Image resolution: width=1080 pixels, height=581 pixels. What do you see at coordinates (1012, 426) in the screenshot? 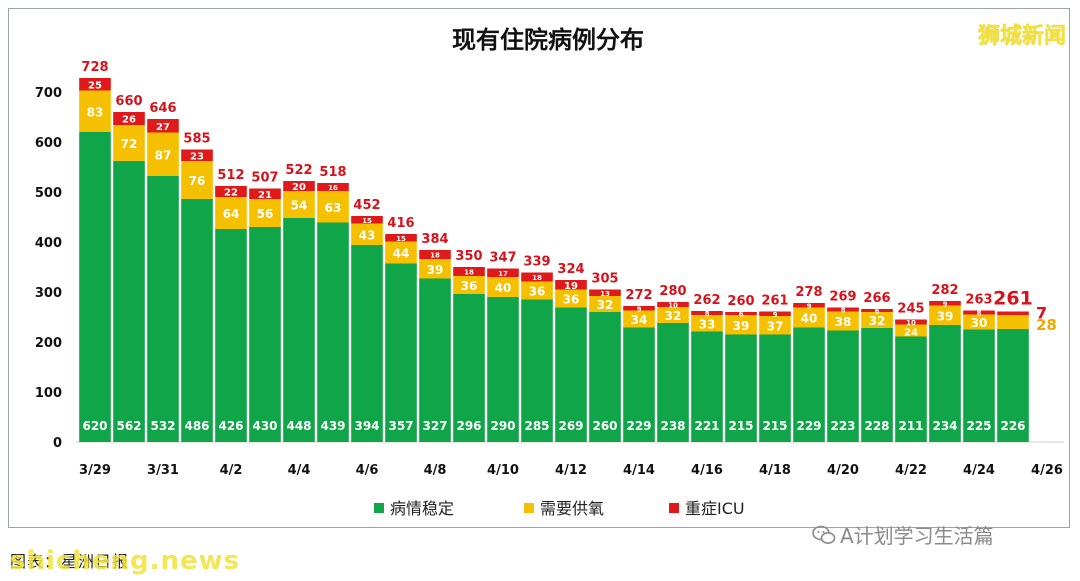
I see `data-label-stable: 226` at bounding box center [1012, 426].